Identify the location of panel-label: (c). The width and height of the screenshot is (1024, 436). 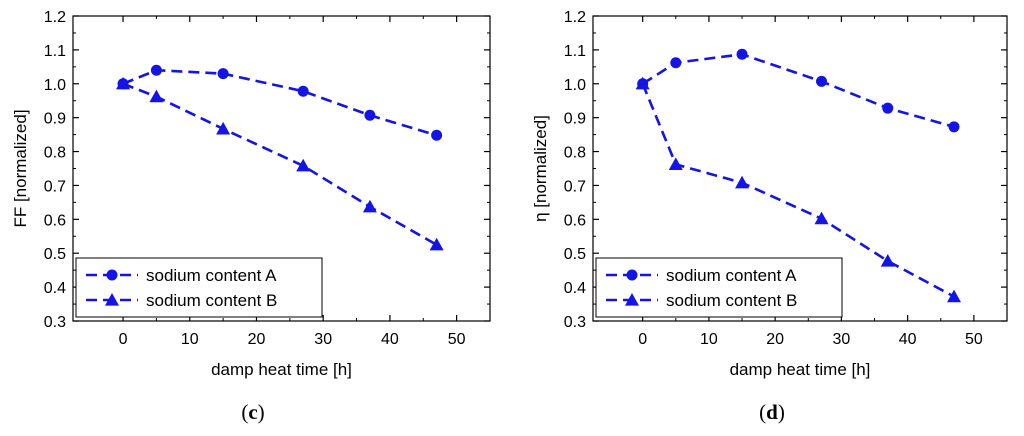
(252, 412).